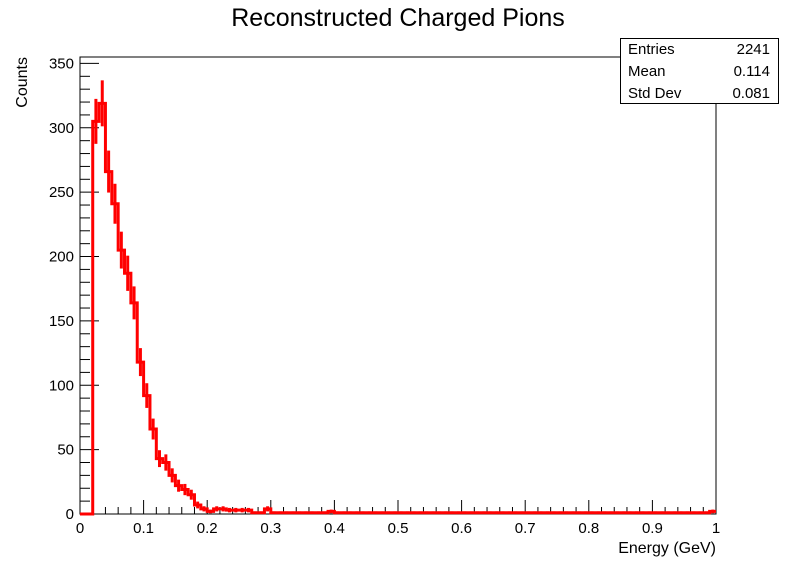 The width and height of the screenshot is (796, 572). I want to click on stats-row-entries: Entries 2241, so click(699, 50).